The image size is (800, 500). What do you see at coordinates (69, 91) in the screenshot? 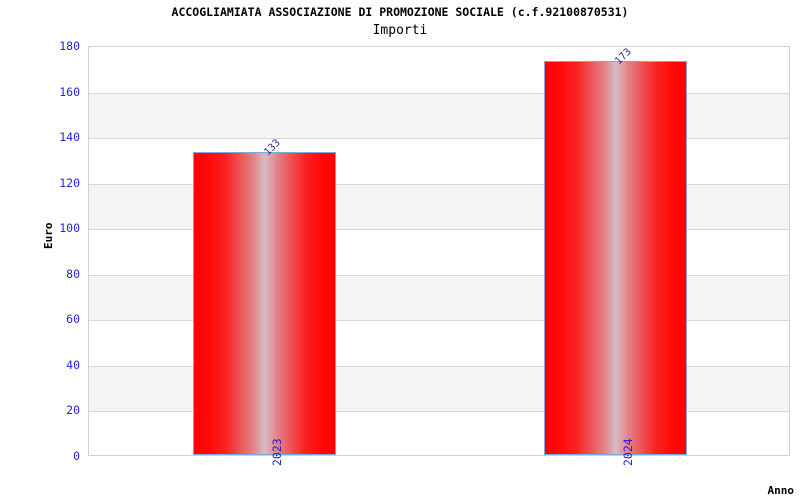
I see `y-tick-label-160: 160` at bounding box center [69, 91].